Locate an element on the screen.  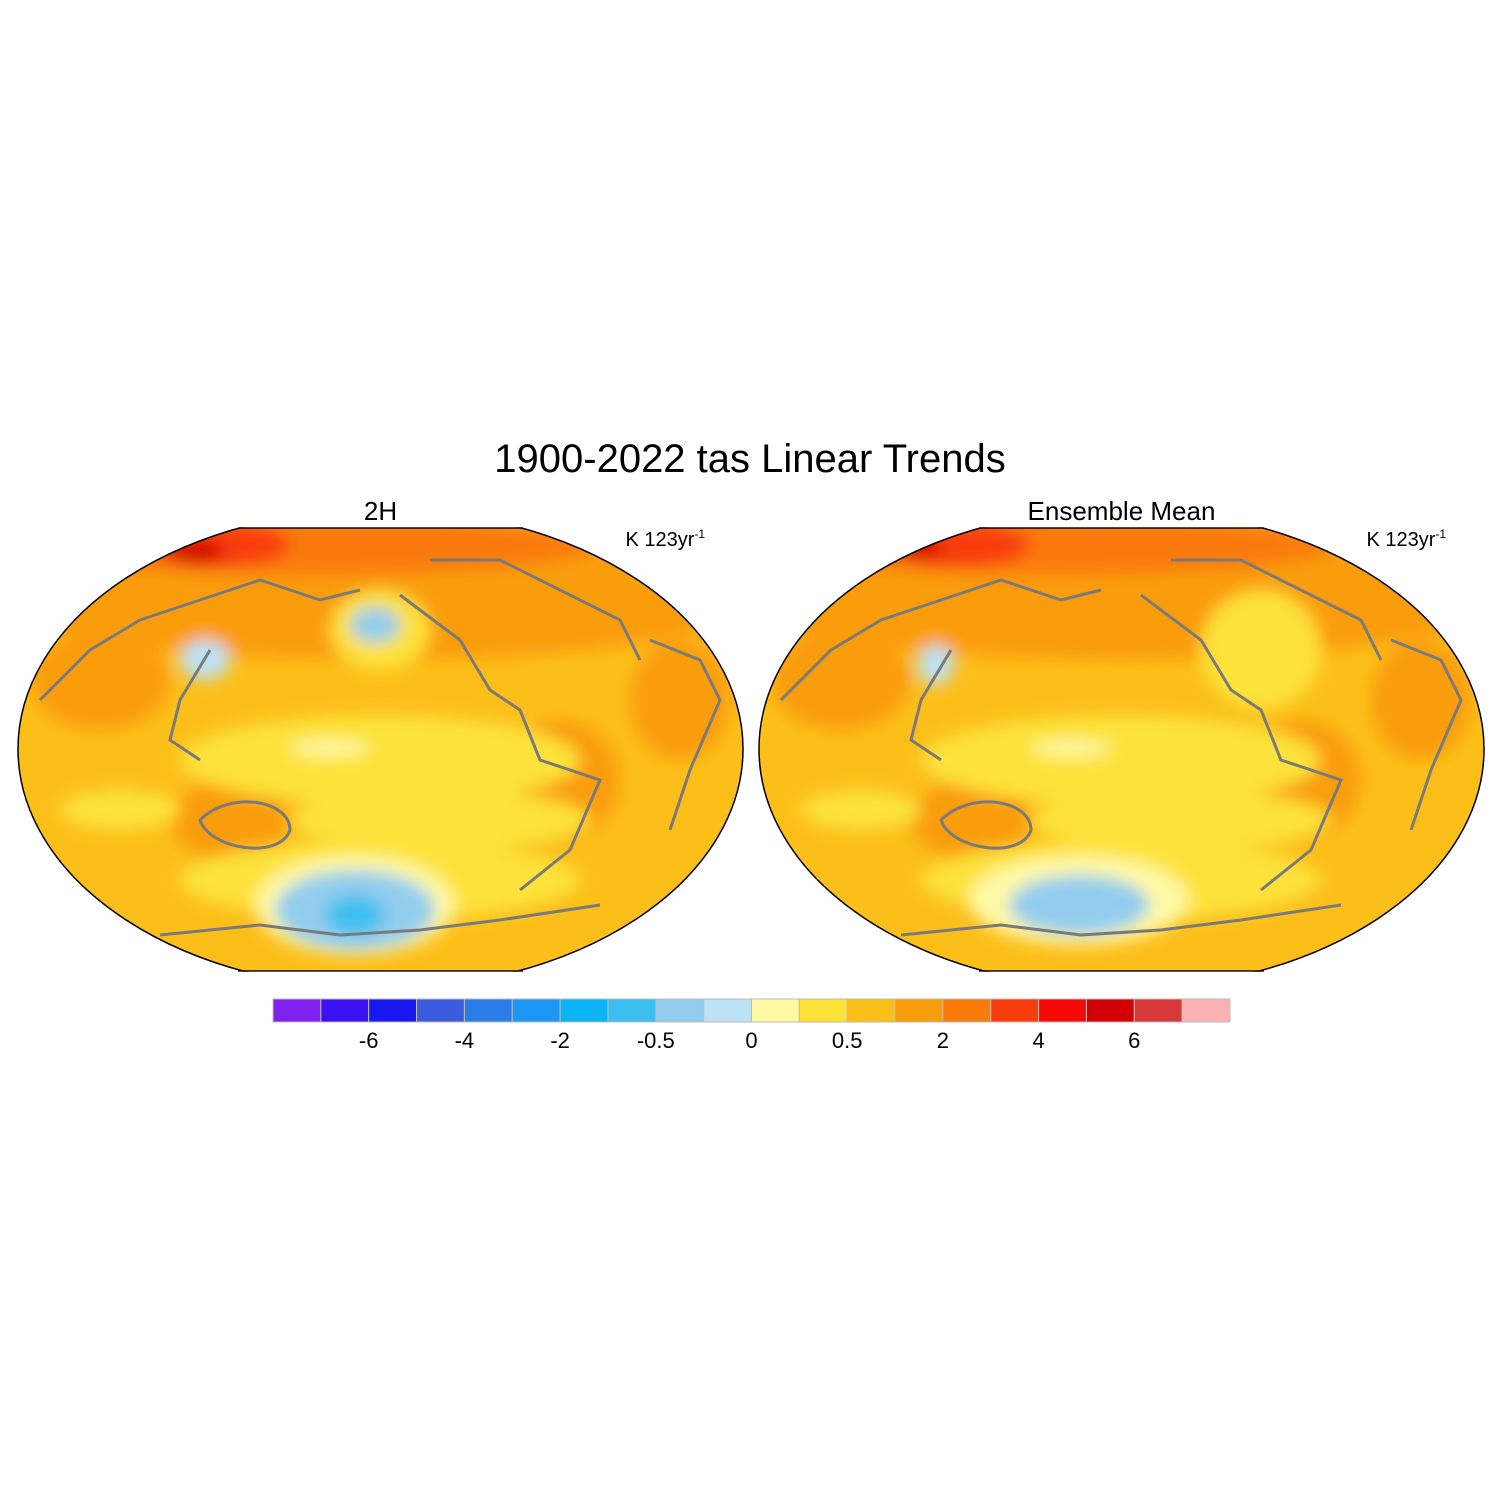
colorbar-label: -2 is located at coordinates (560, 1040).